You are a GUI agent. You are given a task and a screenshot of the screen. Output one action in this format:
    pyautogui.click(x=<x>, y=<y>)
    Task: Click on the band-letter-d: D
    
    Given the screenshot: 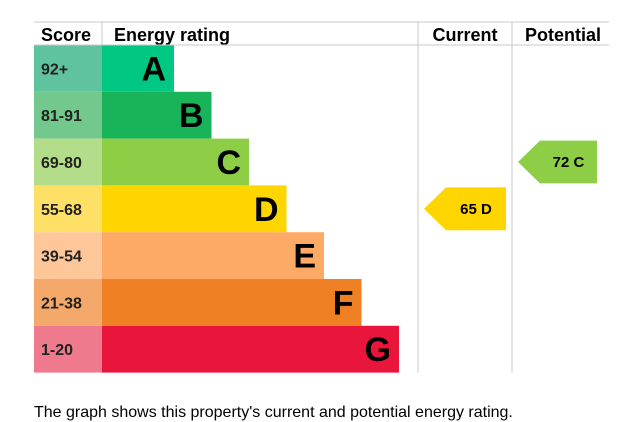 What is the action you would take?
    pyautogui.click(x=266, y=210)
    